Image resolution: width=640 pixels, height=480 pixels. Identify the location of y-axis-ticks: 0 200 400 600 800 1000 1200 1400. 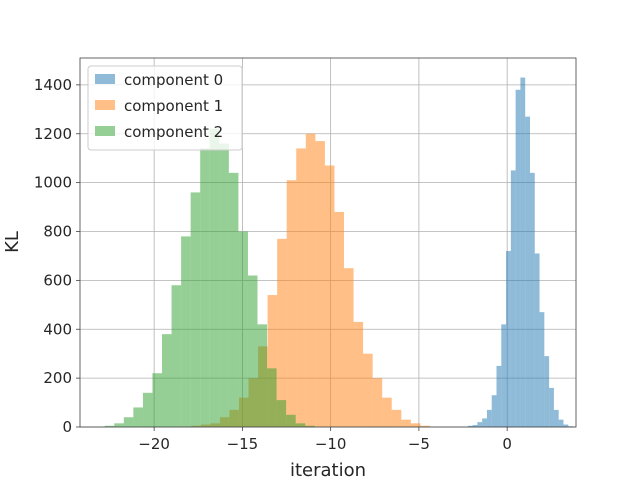
(57, 256).